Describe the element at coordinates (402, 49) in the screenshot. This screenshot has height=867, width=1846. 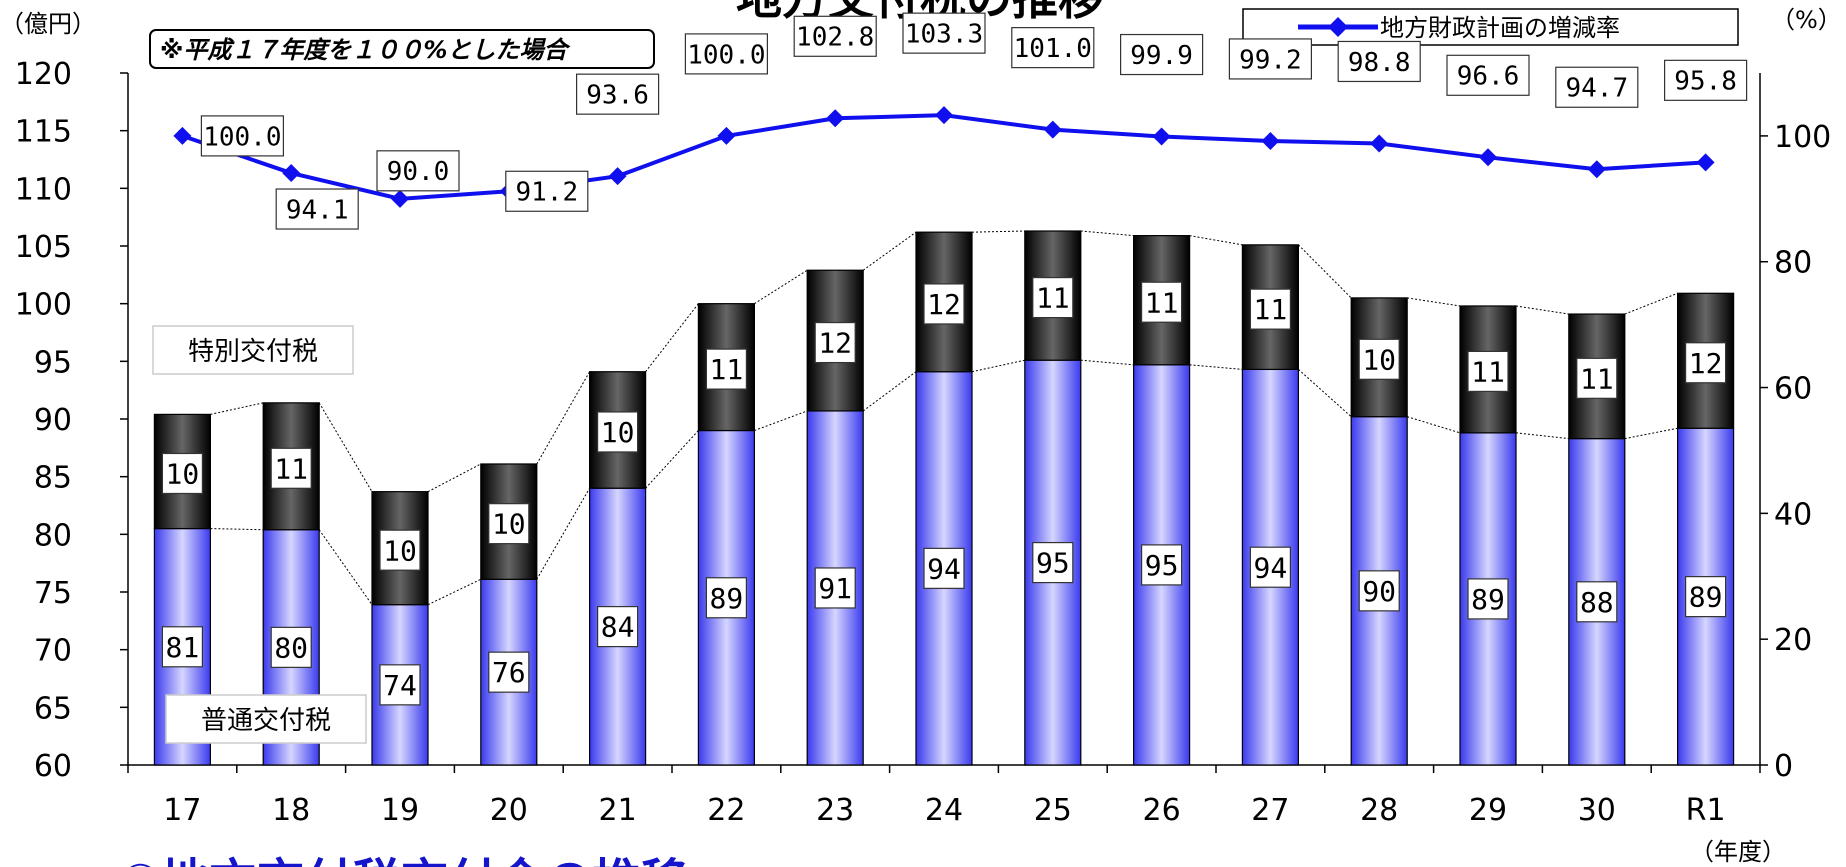
I see `note-box: ※平成１７年度を１００%とした場合` at that location.